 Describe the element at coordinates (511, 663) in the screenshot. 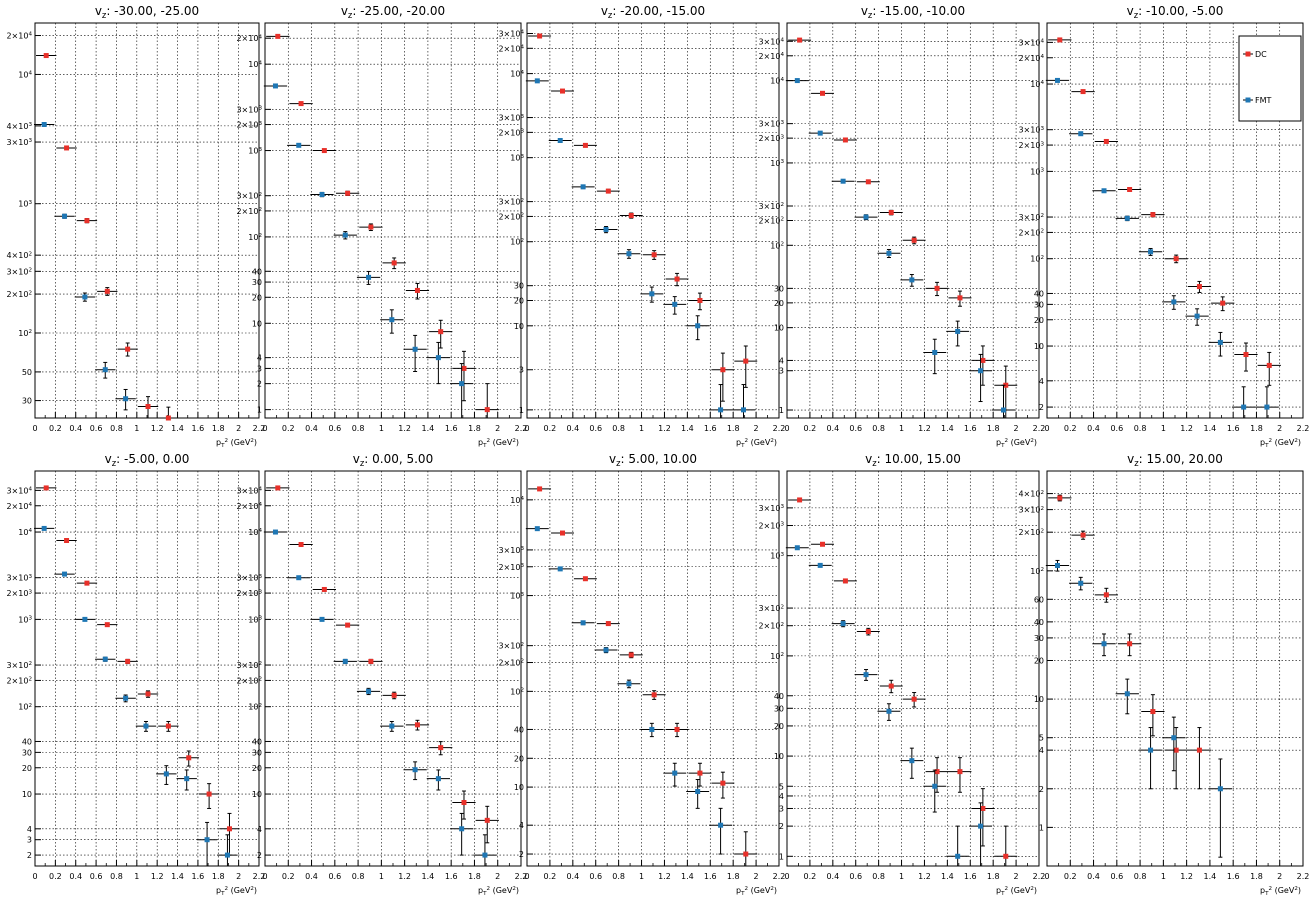

I see `y-tick-label: 2×102​` at that location.